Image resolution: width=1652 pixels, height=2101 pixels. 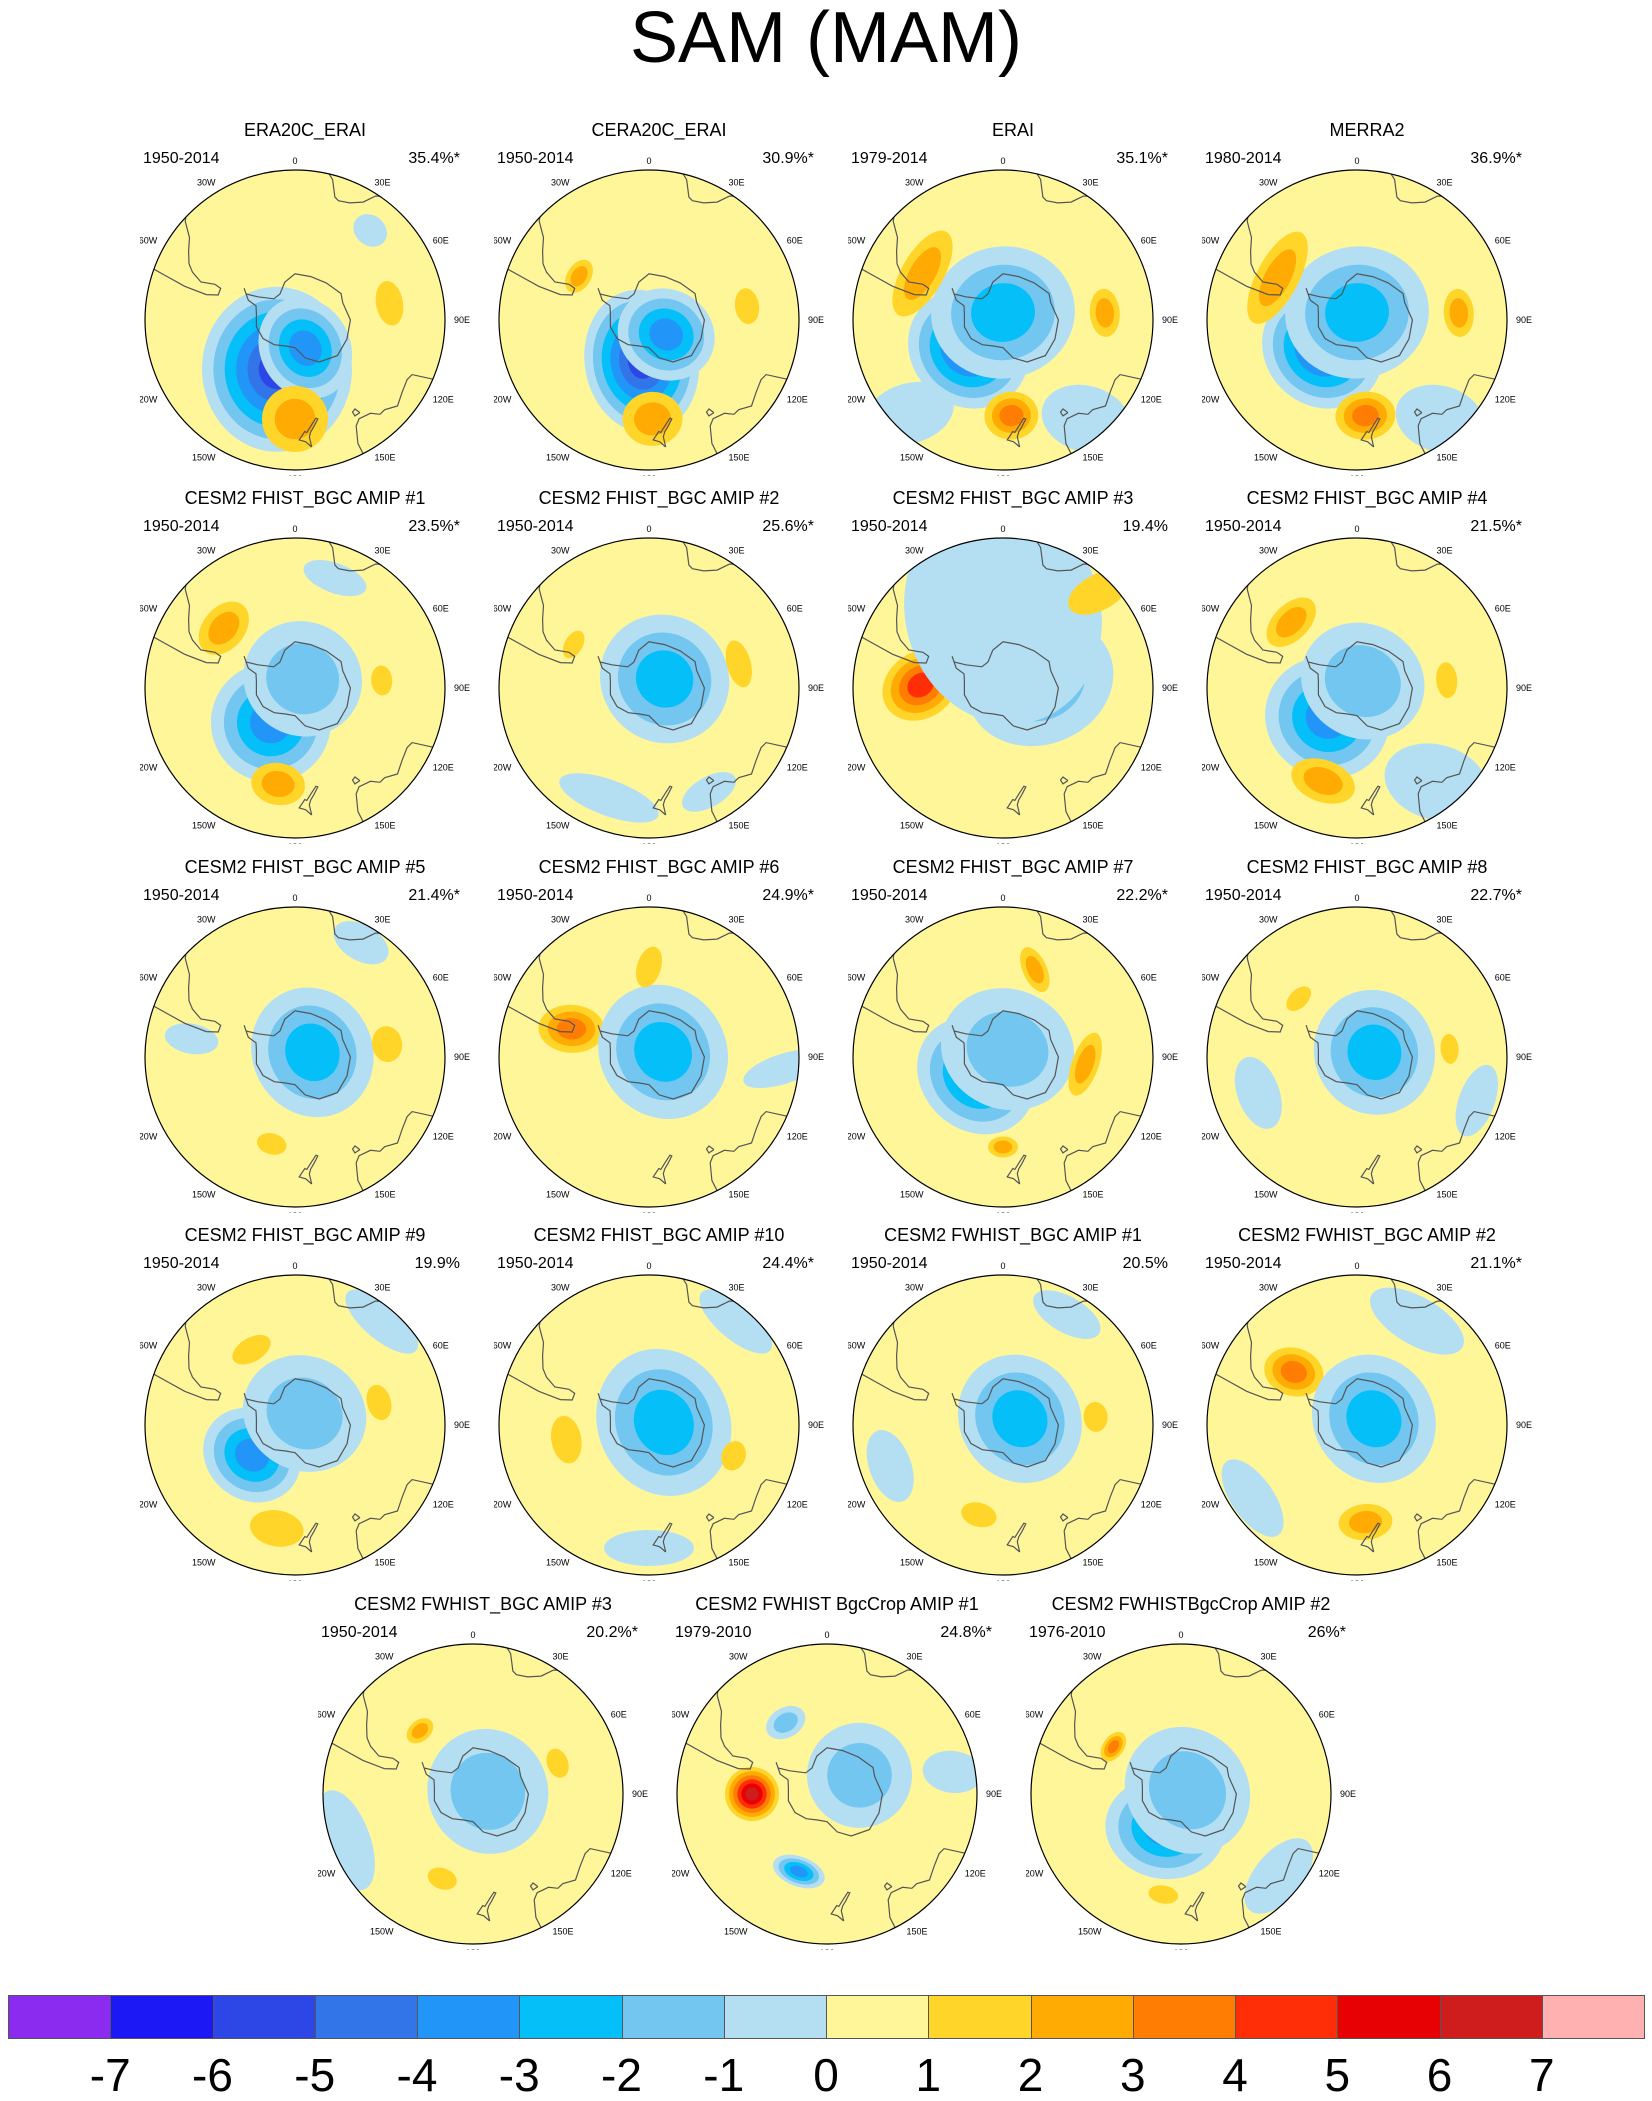 What do you see at coordinates (535, 895) in the screenshot?
I see `panel-period: 1950-2014` at bounding box center [535, 895].